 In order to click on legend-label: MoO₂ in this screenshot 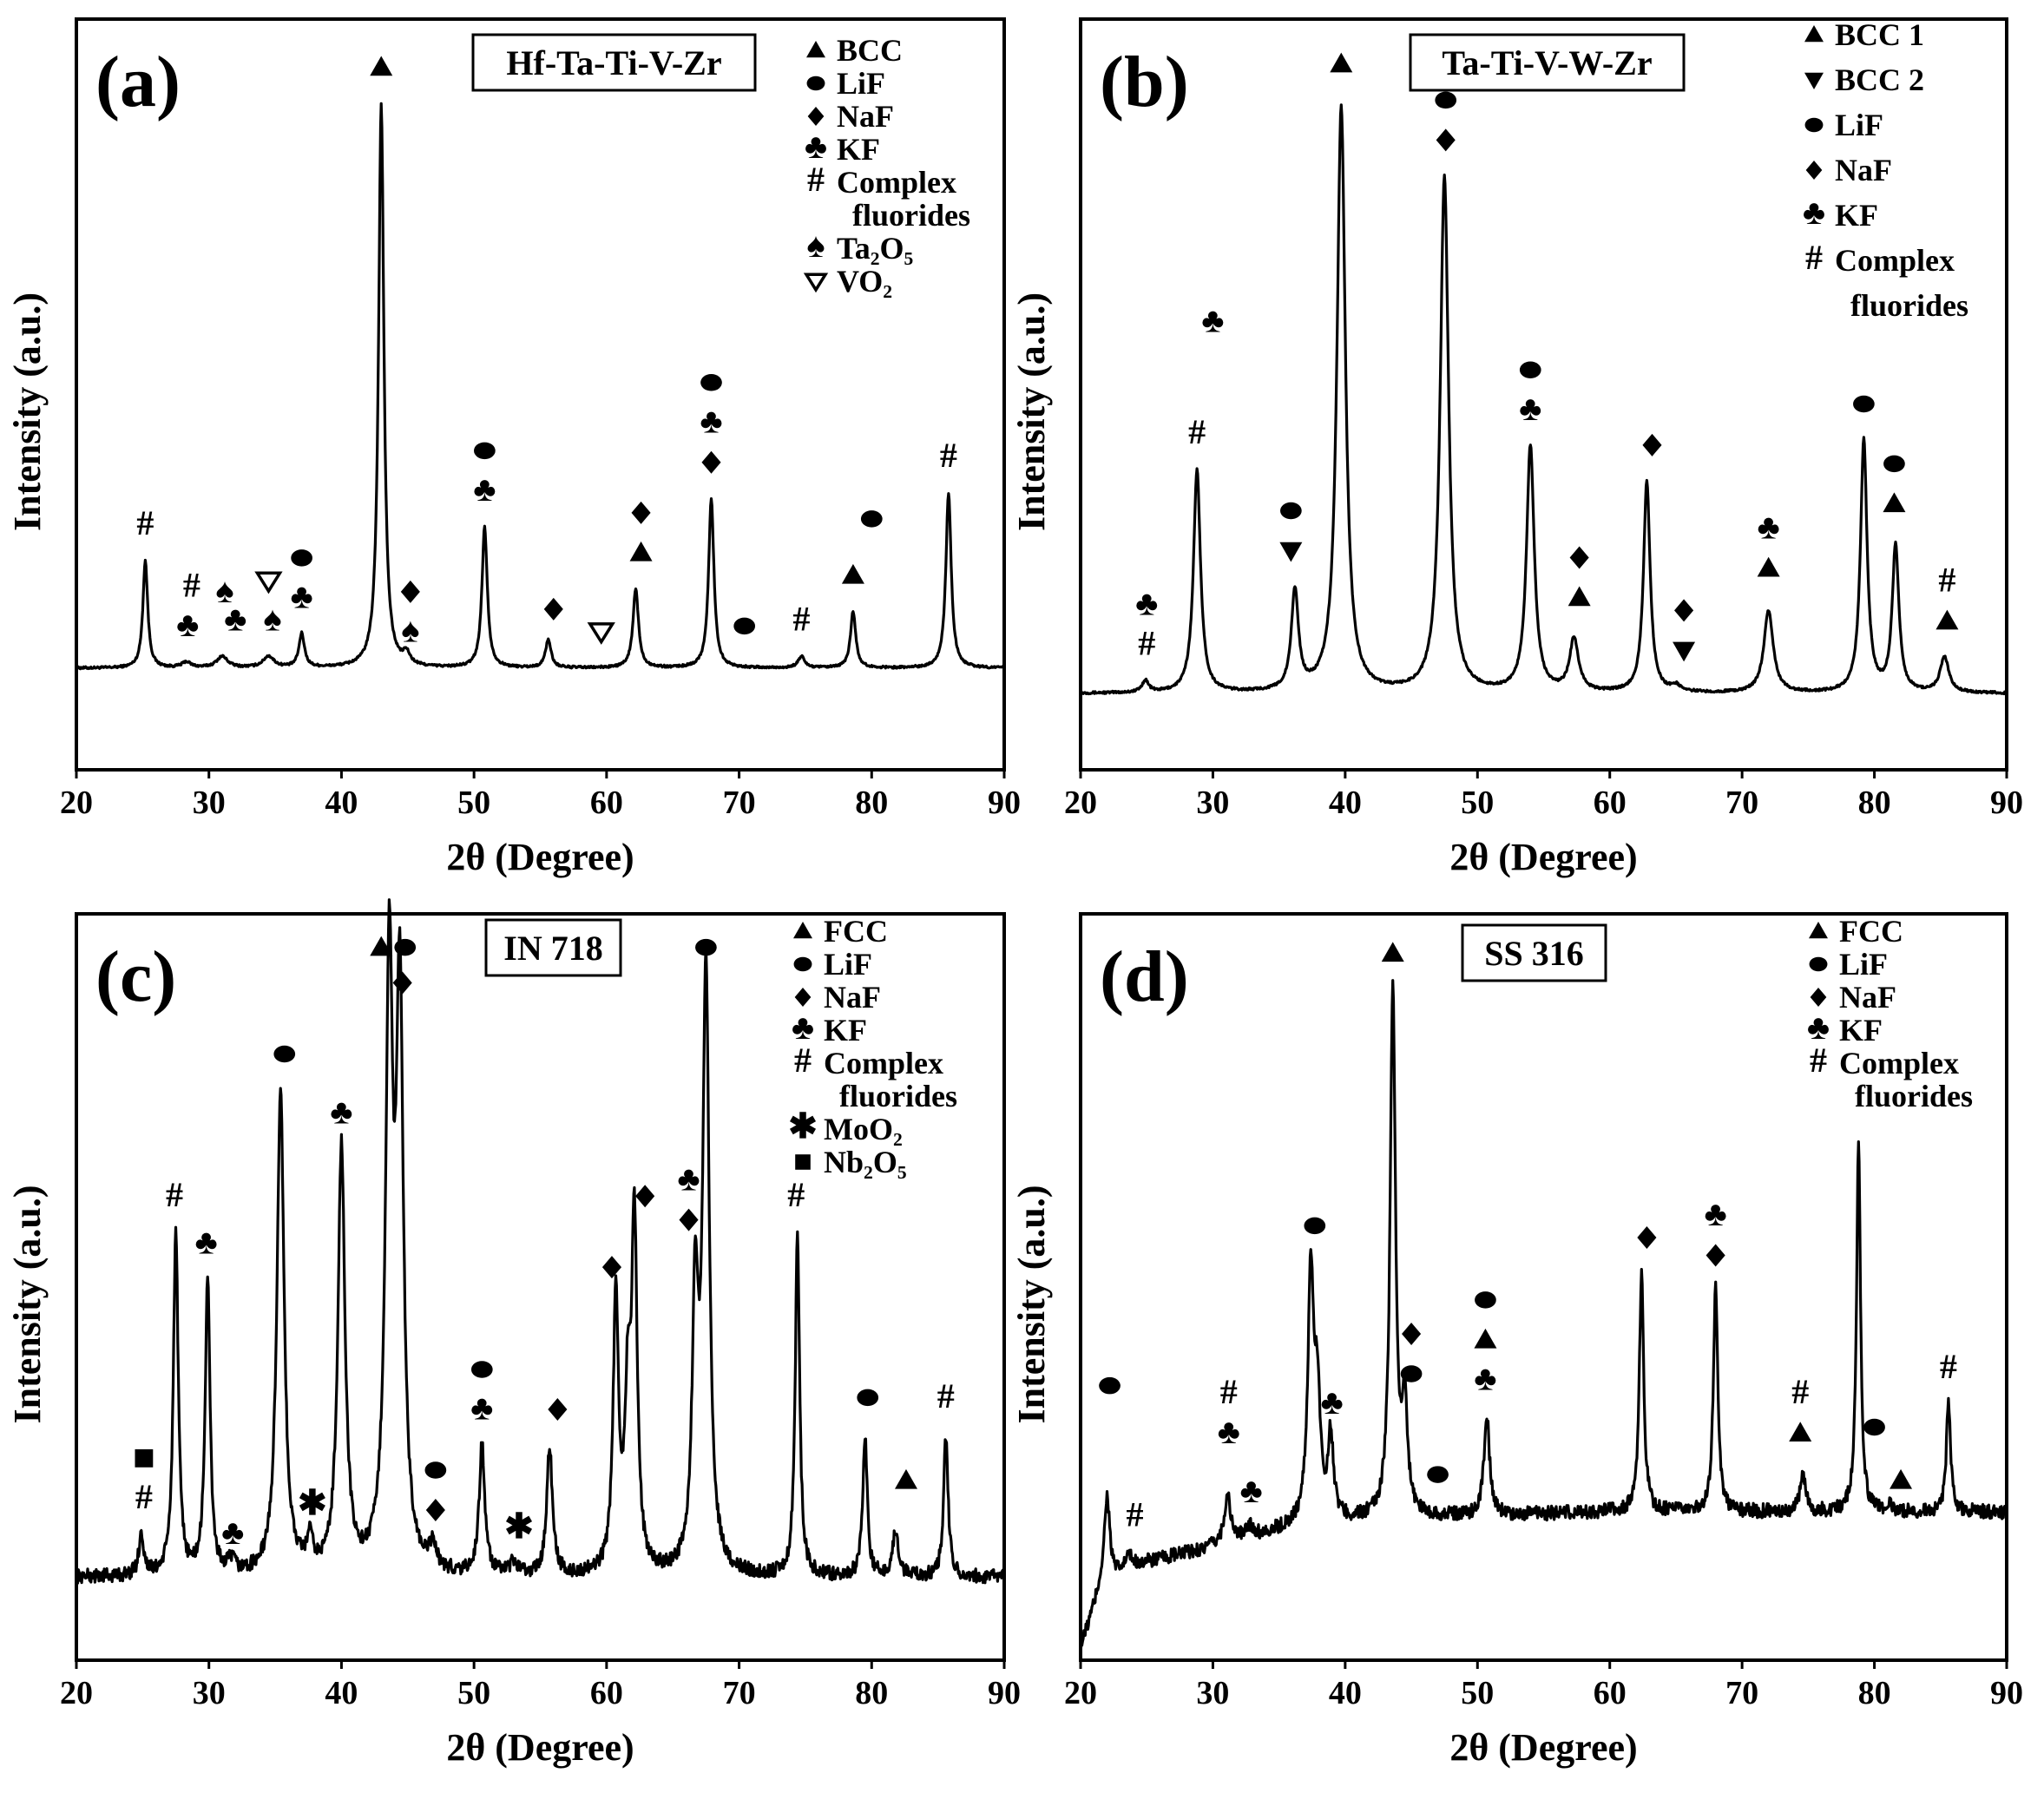, I will do `click(863, 1129)`.